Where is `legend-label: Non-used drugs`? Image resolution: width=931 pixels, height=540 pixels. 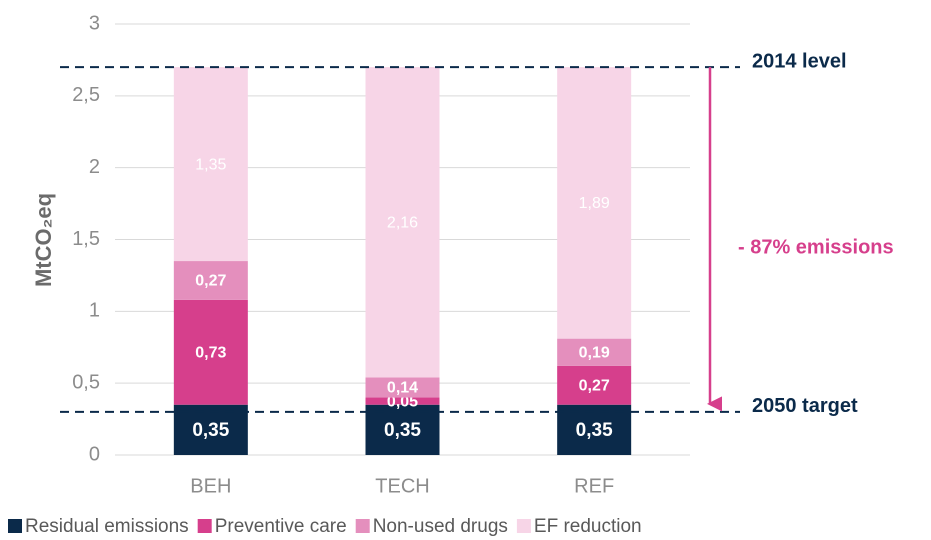 legend-label: Non-used drugs is located at coordinates (440, 526).